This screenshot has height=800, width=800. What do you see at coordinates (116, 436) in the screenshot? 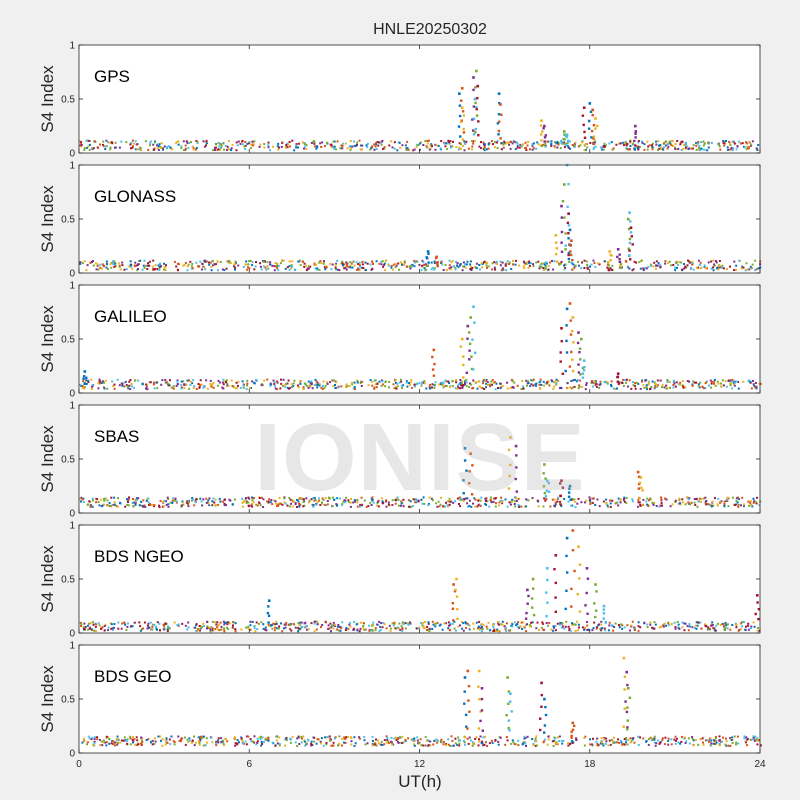
I see `panel-label: SBAS` at bounding box center [116, 436].